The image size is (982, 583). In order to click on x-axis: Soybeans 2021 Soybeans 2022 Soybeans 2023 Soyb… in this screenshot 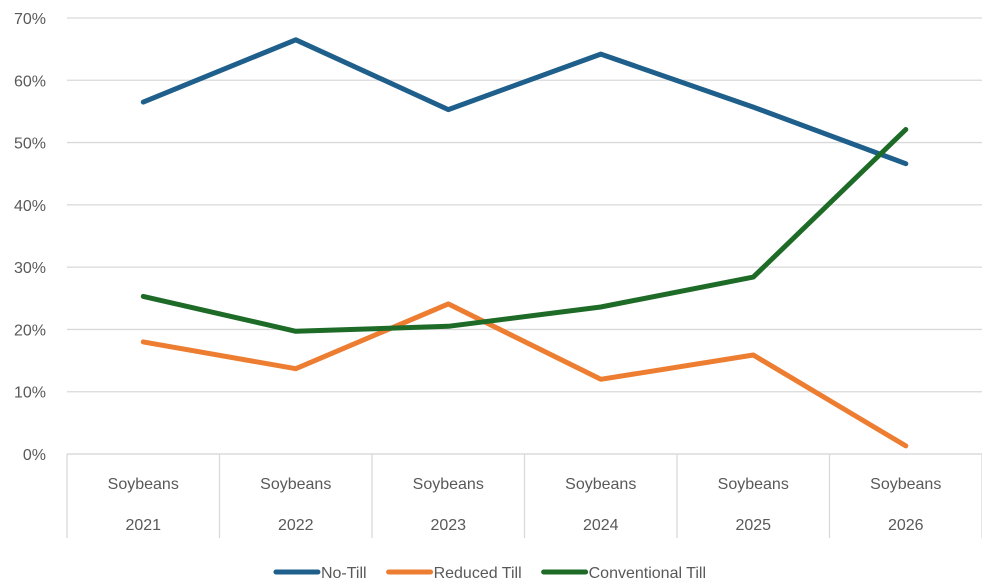, I will do `click(524, 495)`.